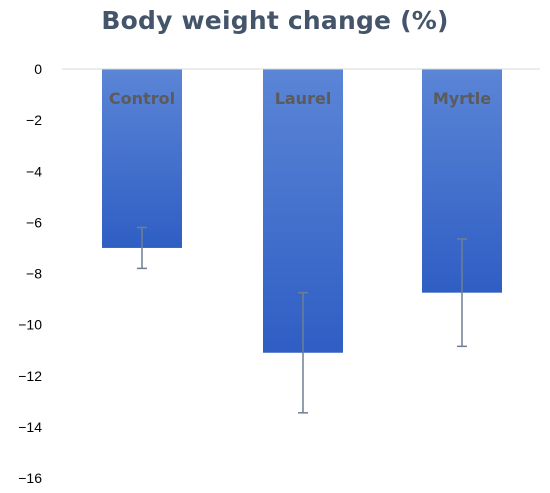 The image size is (550, 493). Describe the element at coordinates (462, 293) in the screenshot. I see `error-bar-myrtle` at that location.